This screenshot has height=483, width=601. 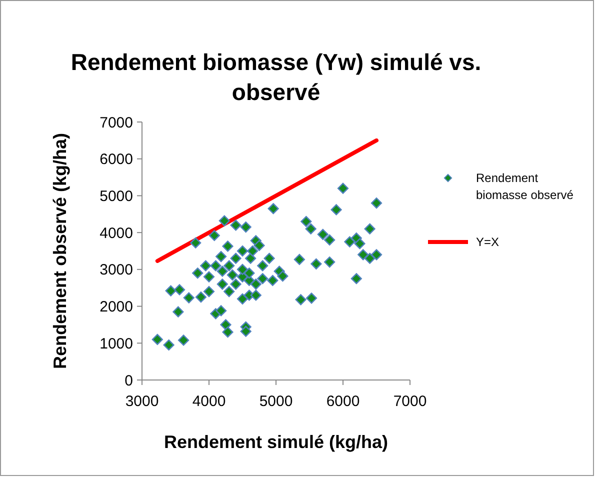 I want to click on y-tick-label: 0, so click(x=128, y=381).